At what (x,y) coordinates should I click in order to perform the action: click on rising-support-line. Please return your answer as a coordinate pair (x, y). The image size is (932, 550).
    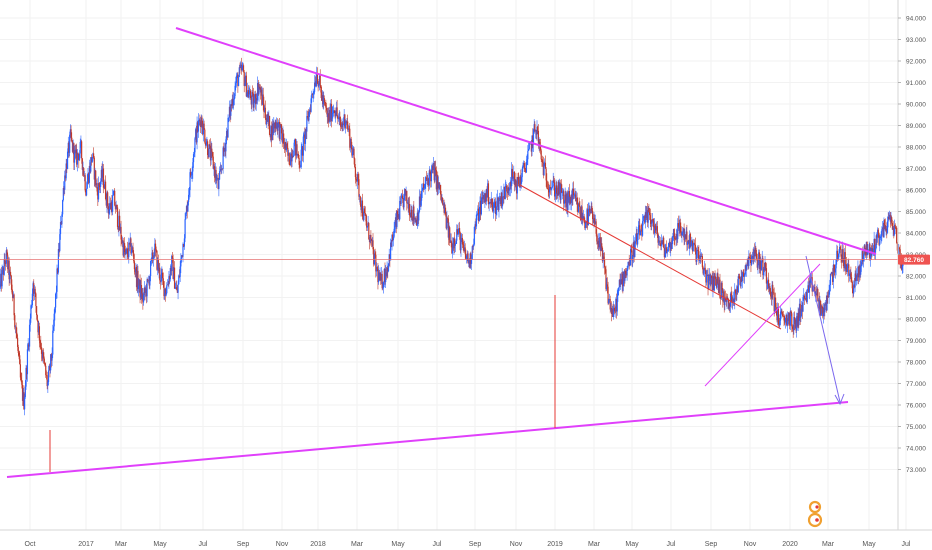
    Looking at the image, I should click on (762, 325).